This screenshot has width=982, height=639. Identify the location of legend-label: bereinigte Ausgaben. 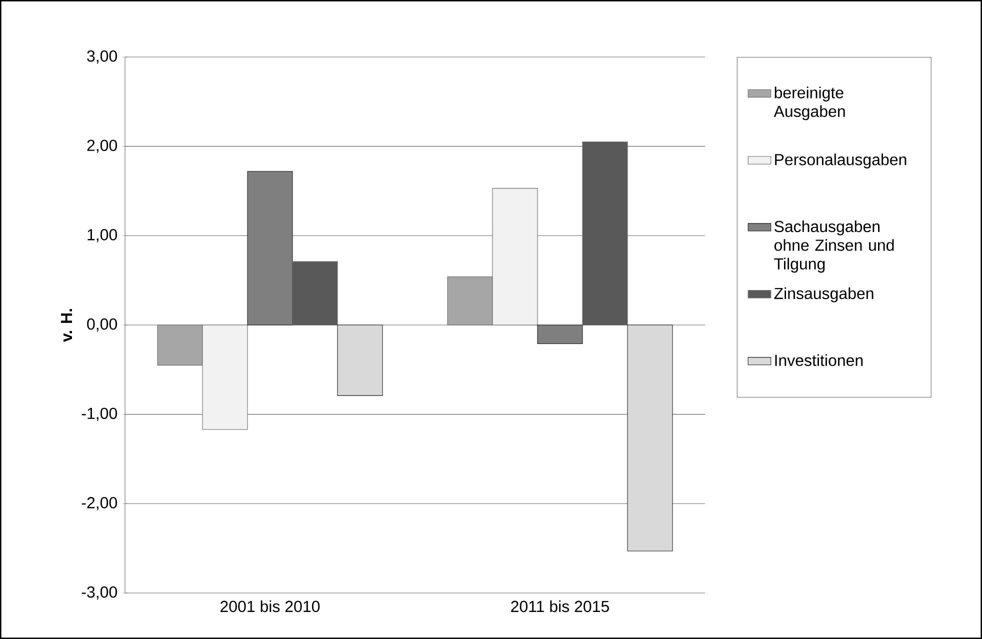
(809, 103).